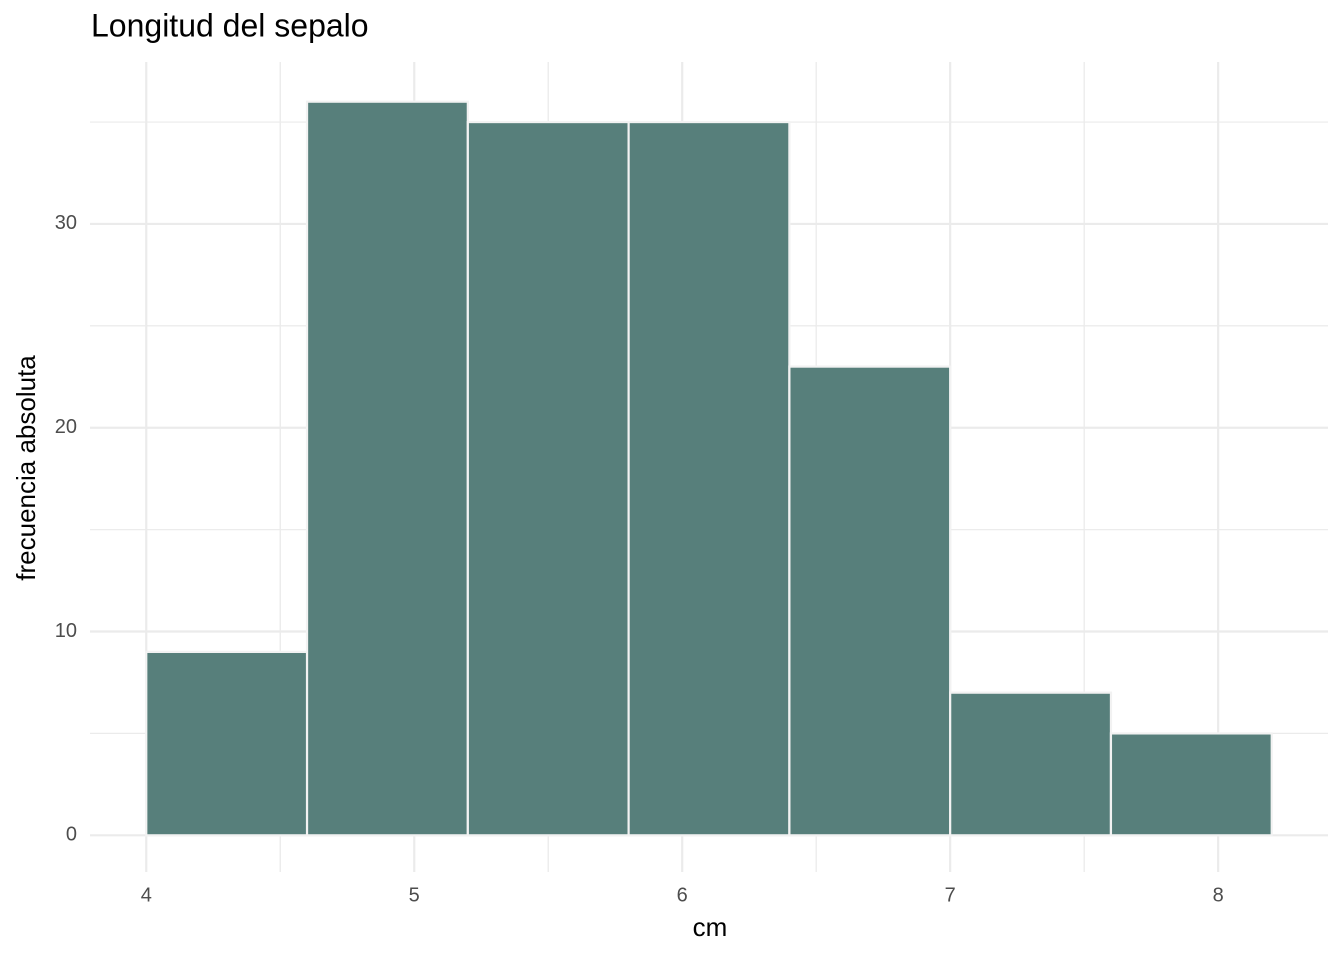 The image size is (1344, 960). What do you see at coordinates (66, 223) in the screenshot?
I see `y-tick-label: 30` at bounding box center [66, 223].